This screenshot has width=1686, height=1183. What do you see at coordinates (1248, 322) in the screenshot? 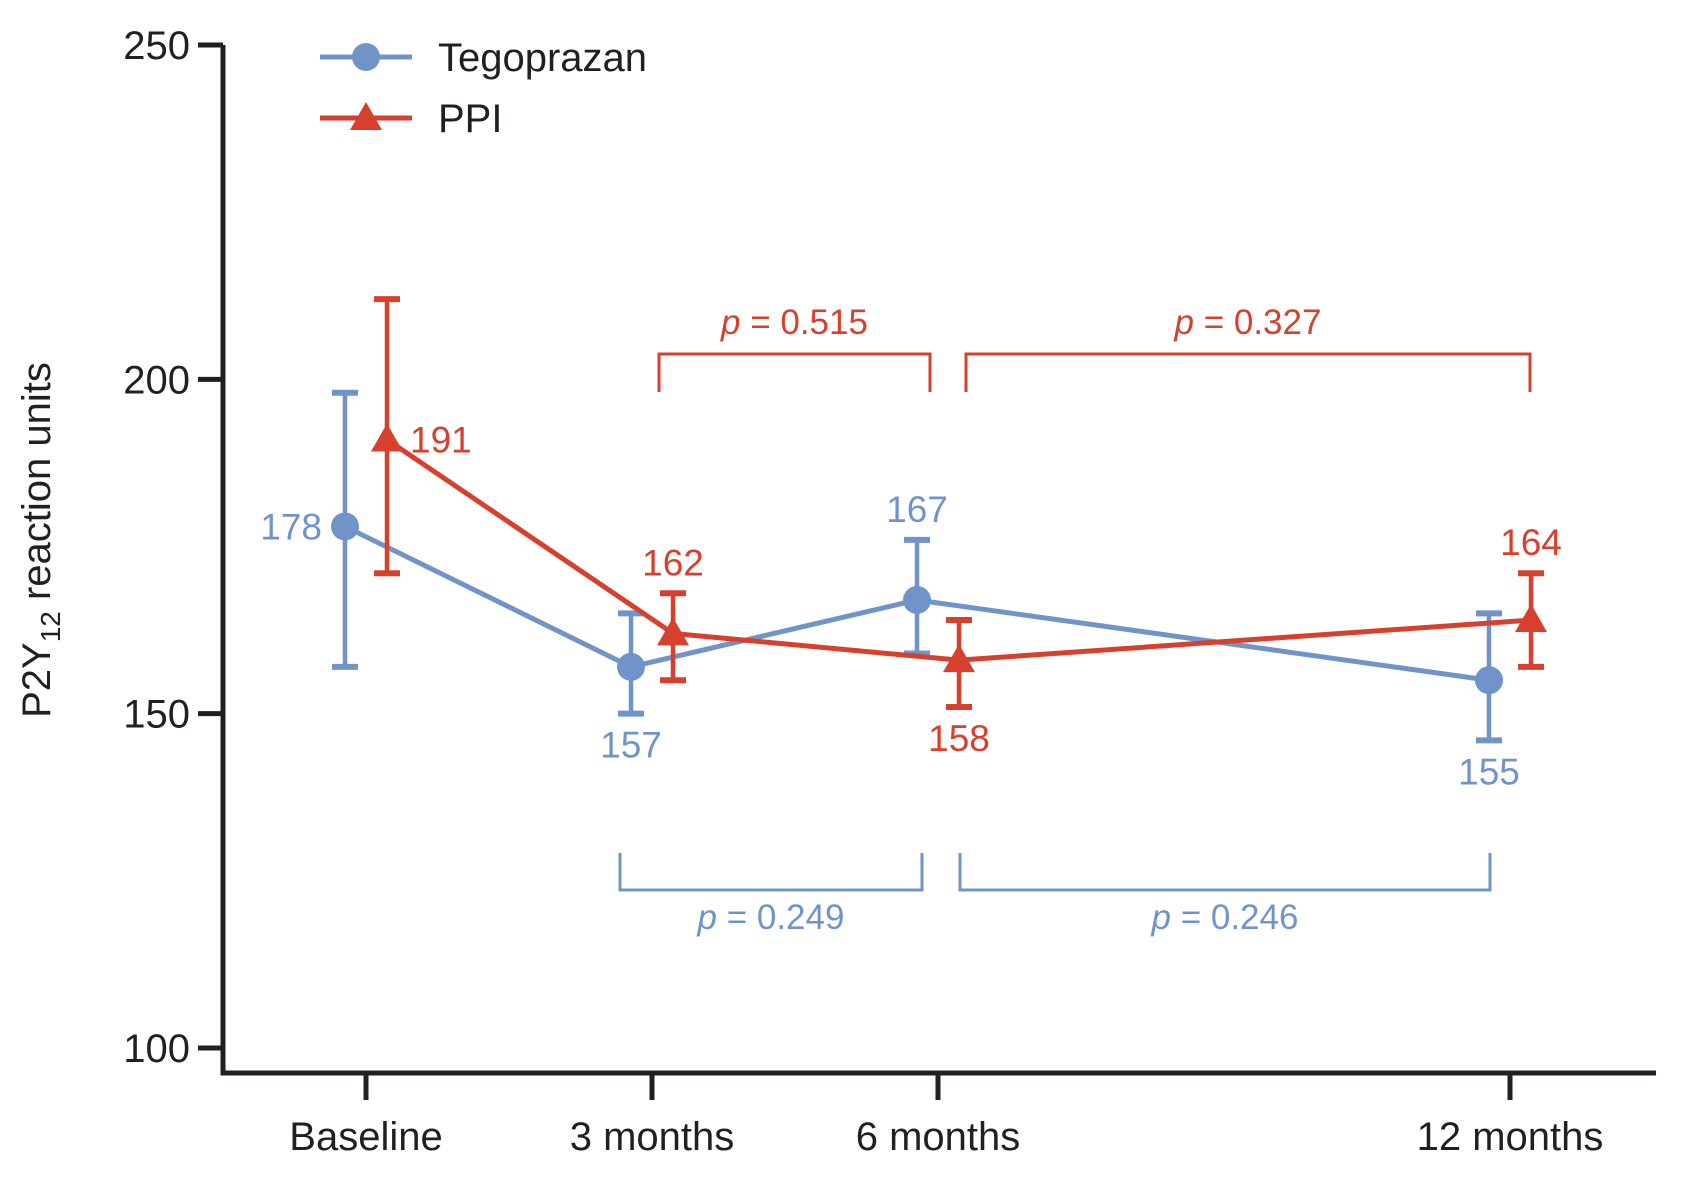
I see `p-value-label: p = 0.327` at bounding box center [1248, 322].